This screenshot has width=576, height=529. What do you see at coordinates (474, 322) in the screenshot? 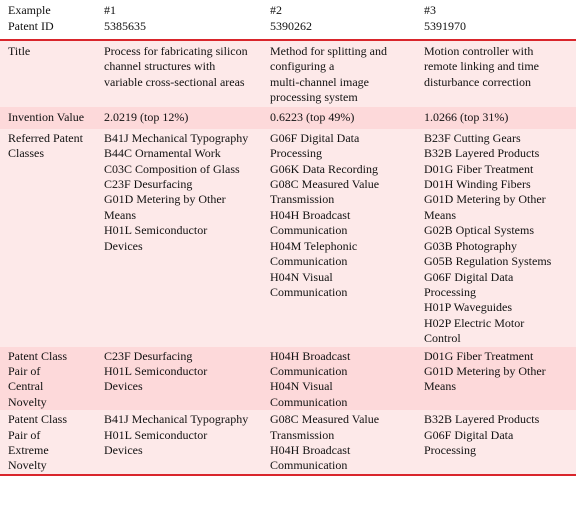
I see `cell-line: H02P Electric Motor` at bounding box center [474, 322].